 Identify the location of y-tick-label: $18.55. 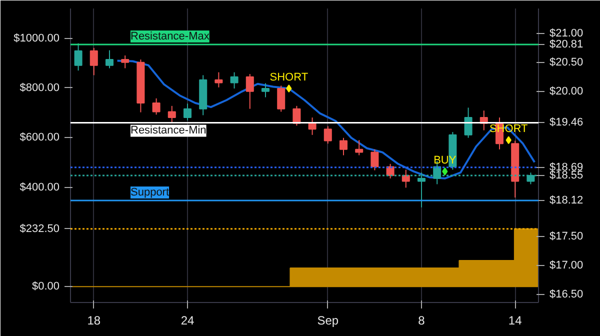
(567, 176).